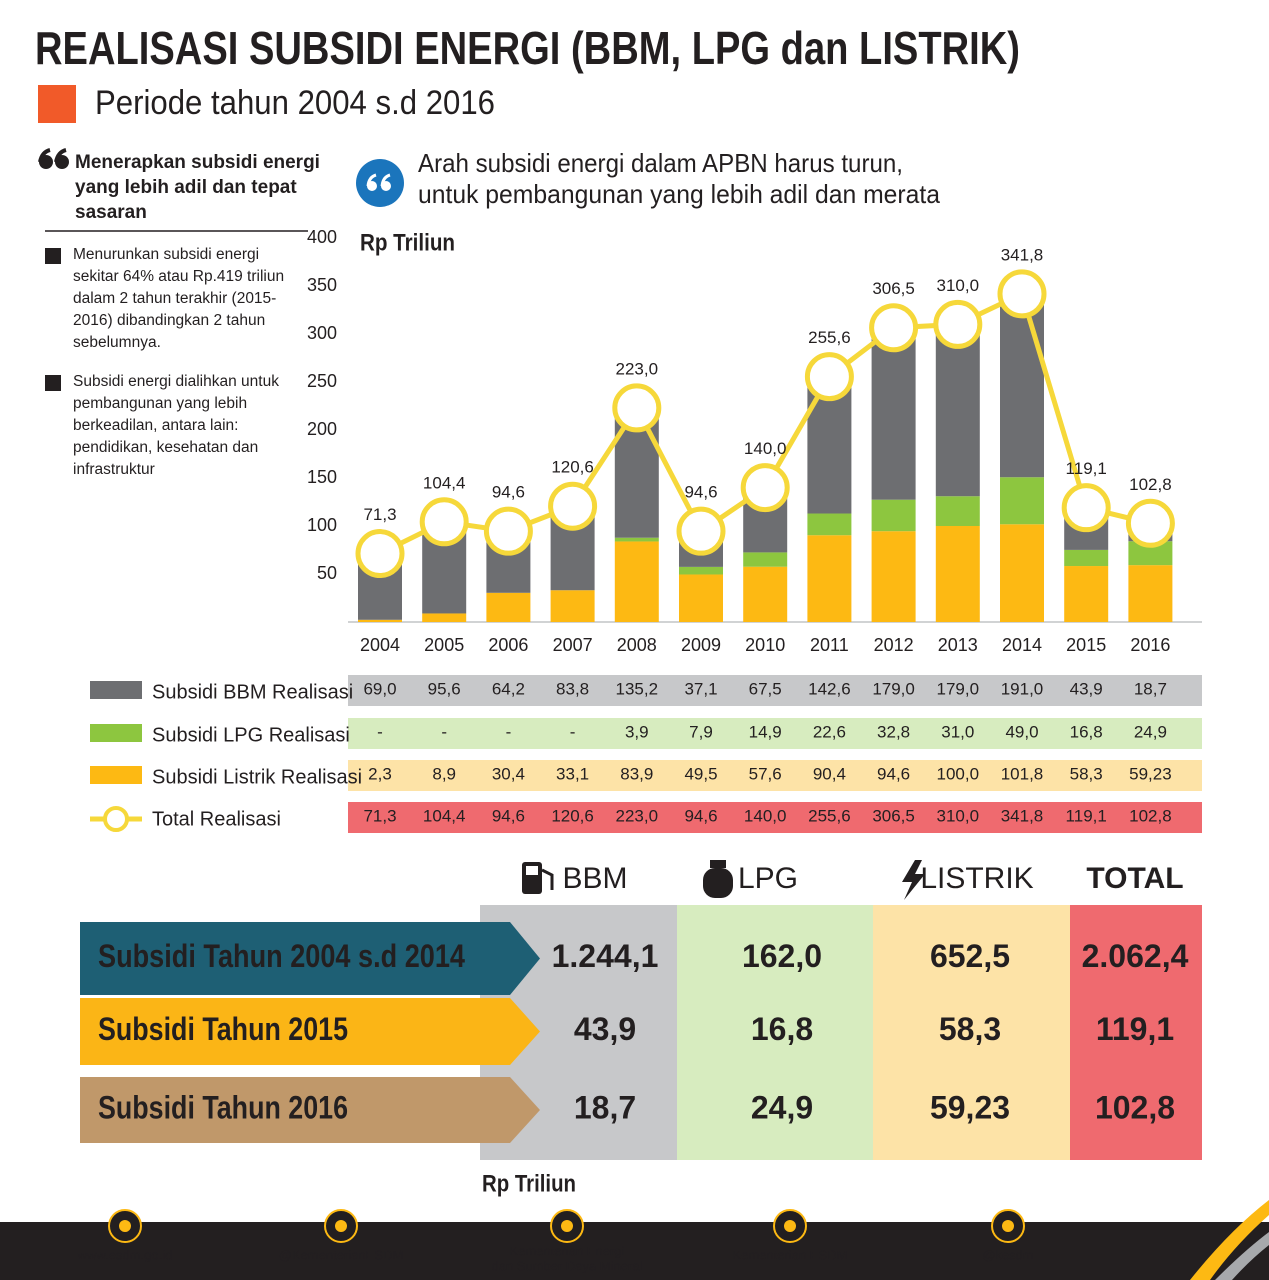  Describe the element at coordinates (829, 773) in the screenshot. I see `table-cell: 90,4` at that location.